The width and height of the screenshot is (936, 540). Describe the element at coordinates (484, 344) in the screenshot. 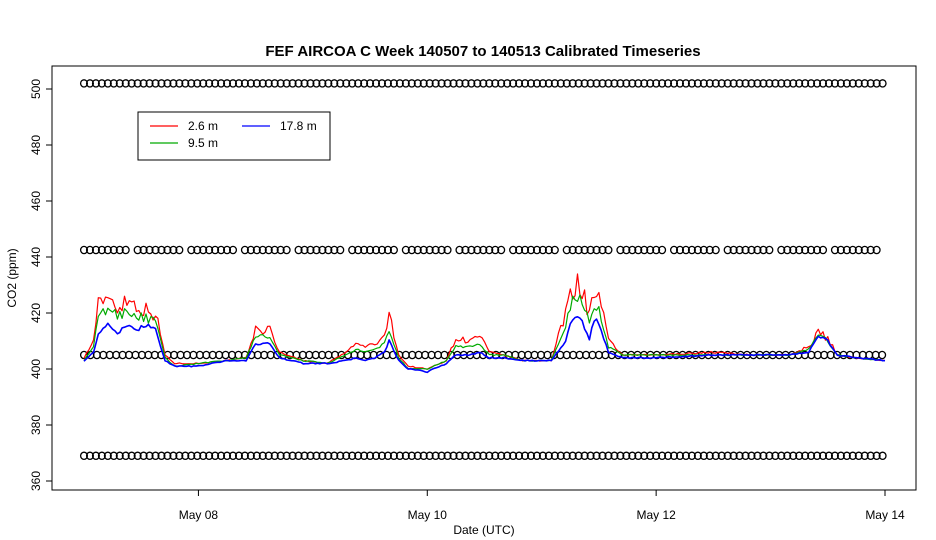

I see `series-line-17-8-m` at that location.